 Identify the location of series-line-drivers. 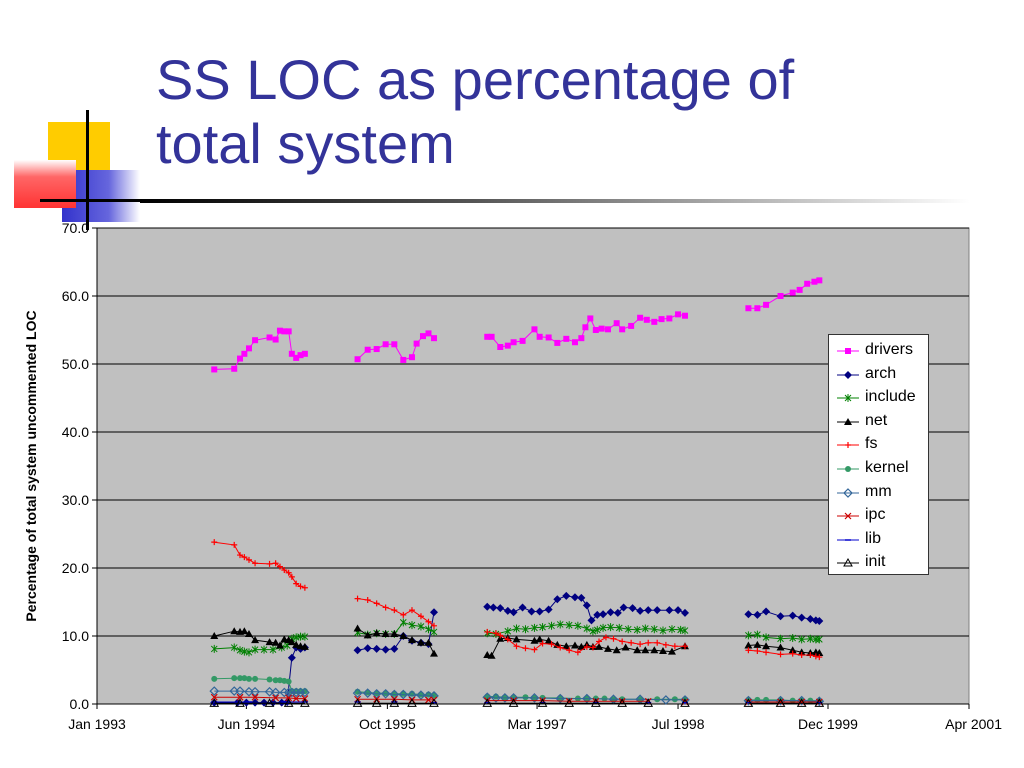
(586, 330).